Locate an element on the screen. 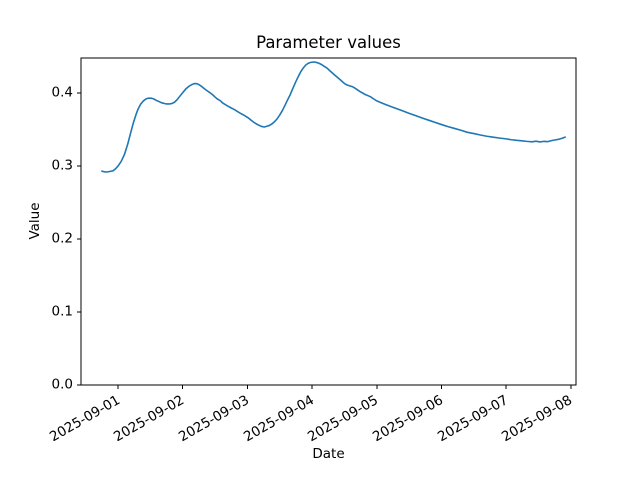  y-tick-label-0.2: 0.2 is located at coordinates (62, 238).